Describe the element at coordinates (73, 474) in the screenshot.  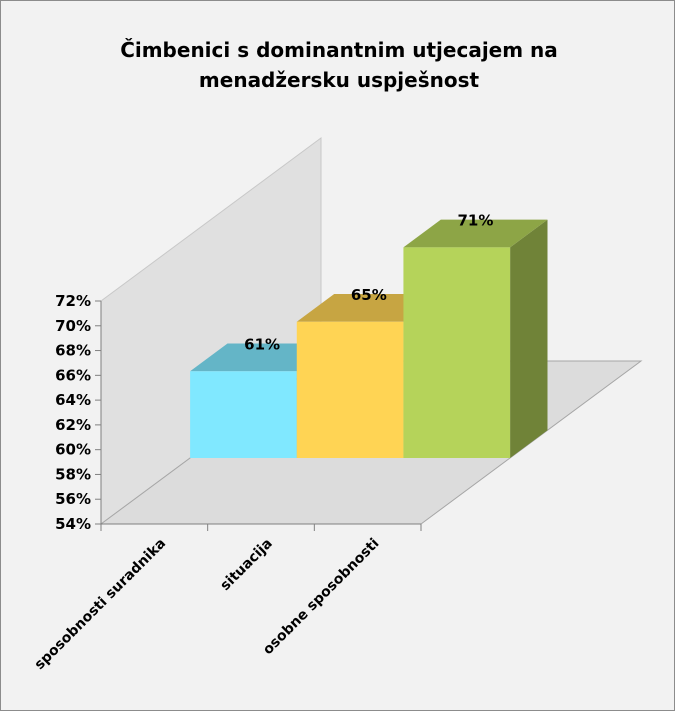
I see `y-tick-label: 58%` at that location.